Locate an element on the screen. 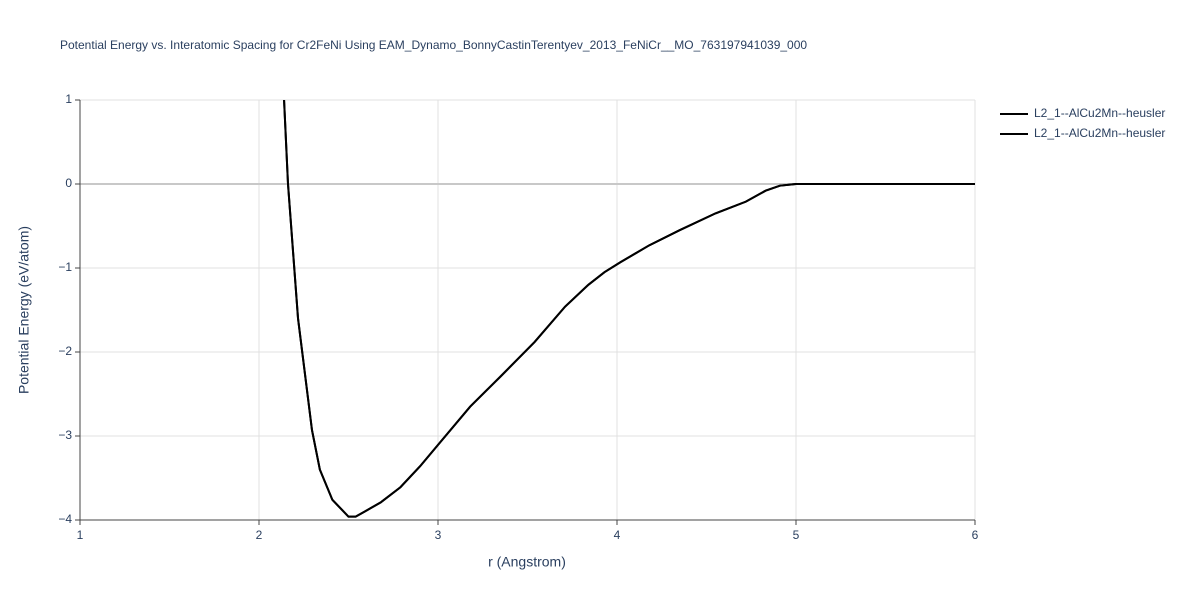  y-tick-label: 0 is located at coordinates (68, 183).